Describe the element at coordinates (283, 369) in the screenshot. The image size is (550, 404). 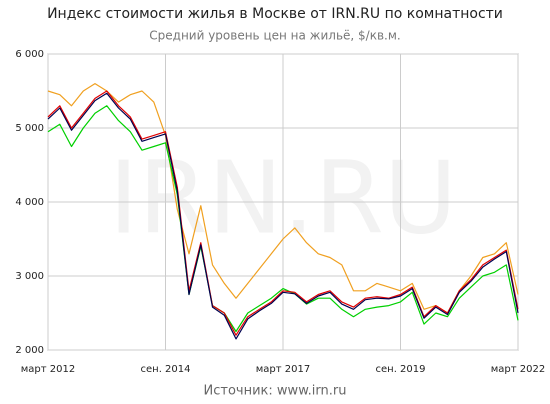
I see `x-tick-label: март 2017` at that location.